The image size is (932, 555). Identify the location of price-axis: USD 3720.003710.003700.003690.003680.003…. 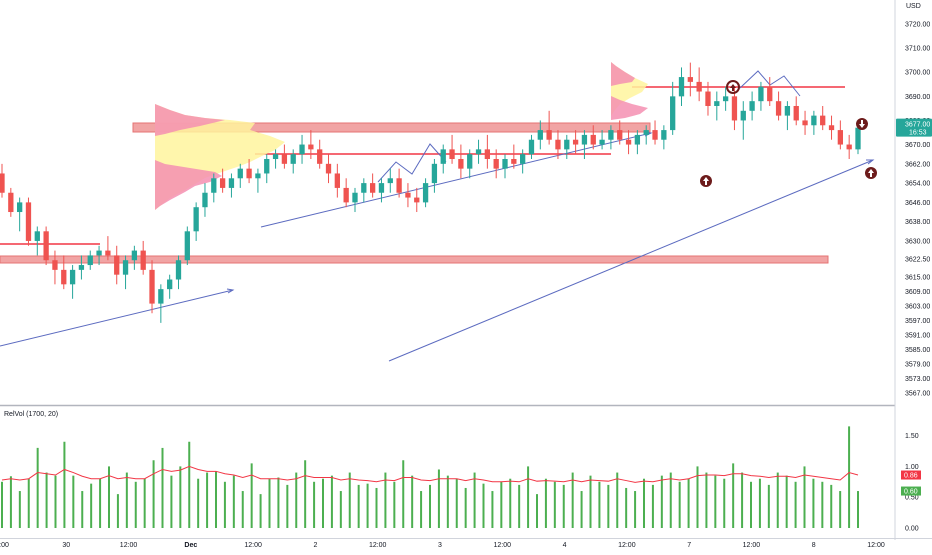
(913, 270).